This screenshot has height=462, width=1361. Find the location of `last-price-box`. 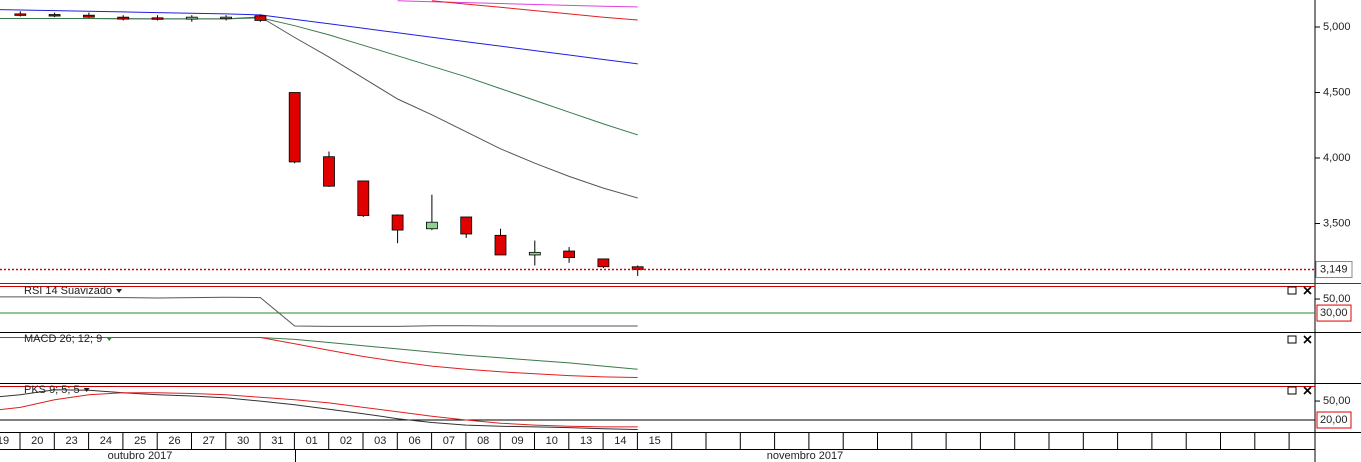

last-price-box is located at coordinates (1334, 270).